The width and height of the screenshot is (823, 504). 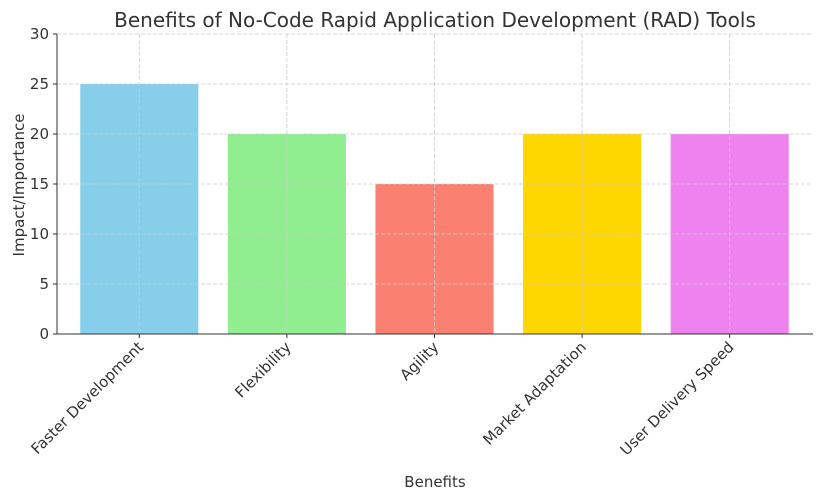 I want to click on y-axis-label: Impact/Importance, so click(x=19, y=185).